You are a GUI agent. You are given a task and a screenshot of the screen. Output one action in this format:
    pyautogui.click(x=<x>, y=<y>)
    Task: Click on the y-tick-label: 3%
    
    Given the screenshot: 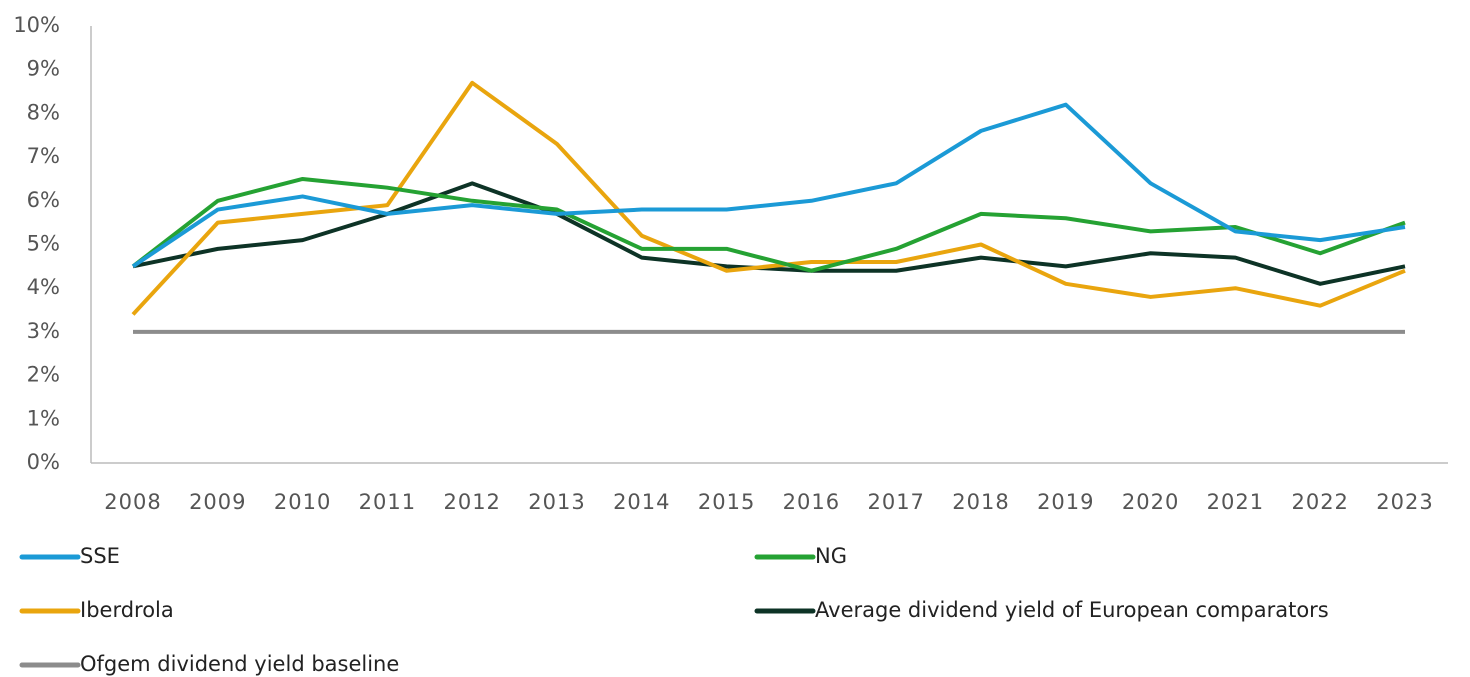 What is the action you would take?
    pyautogui.click(x=43, y=331)
    